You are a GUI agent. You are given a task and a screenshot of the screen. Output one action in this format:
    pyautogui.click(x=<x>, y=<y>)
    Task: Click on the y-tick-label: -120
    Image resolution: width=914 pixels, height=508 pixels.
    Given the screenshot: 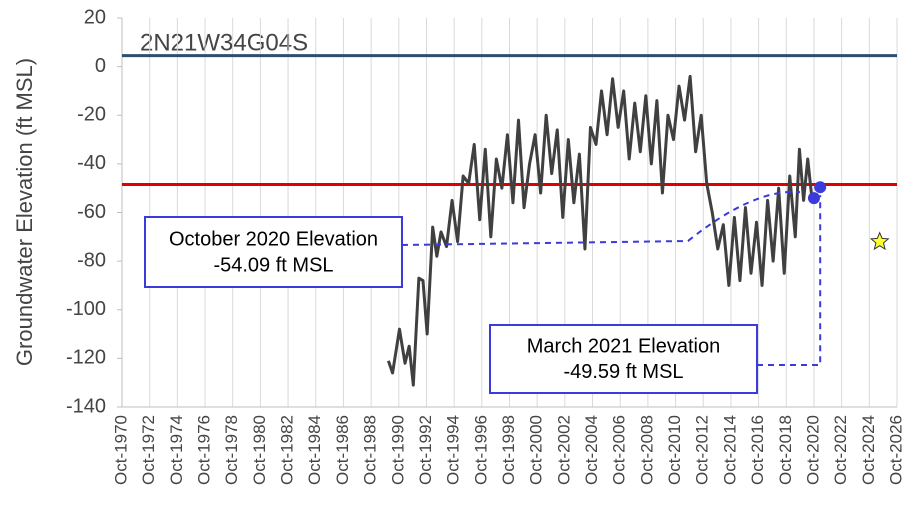 What is the action you would take?
    pyautogui.click(x=86, y=358)
    